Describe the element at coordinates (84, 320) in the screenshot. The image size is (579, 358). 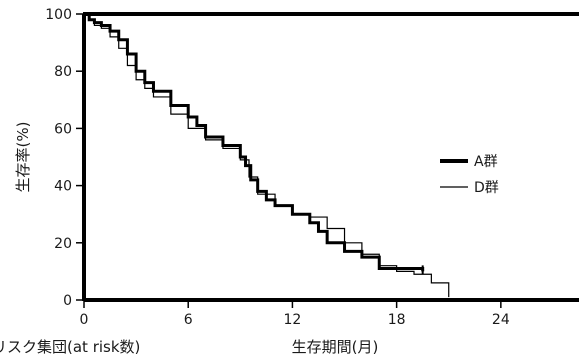
I see `x-tick-label: 0` at that location.